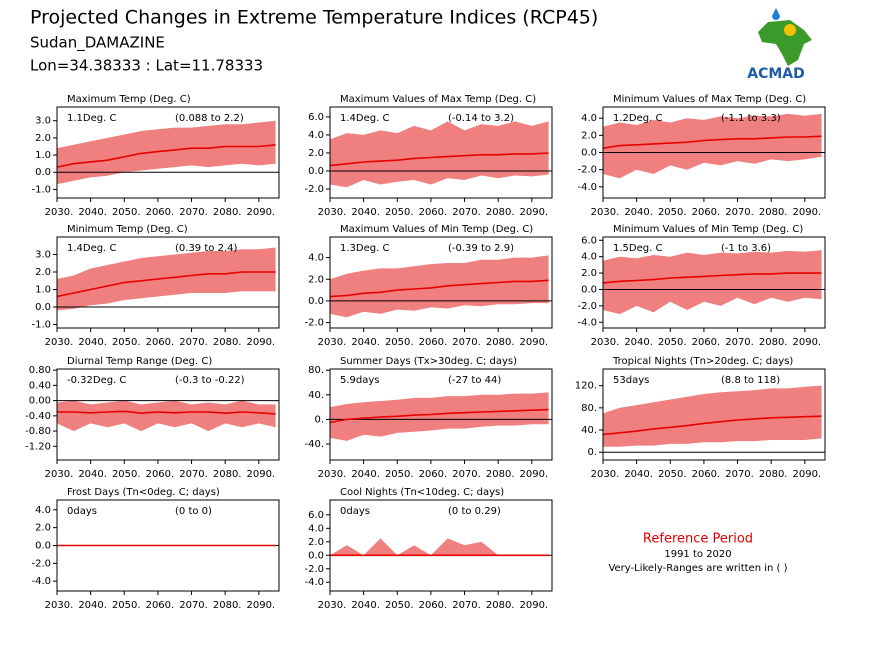 This screenshot has width=879, height=659. Describe the element at coordinates (38, 416) in the screenshot. I see `y-tick-label: -0.40` at that location.